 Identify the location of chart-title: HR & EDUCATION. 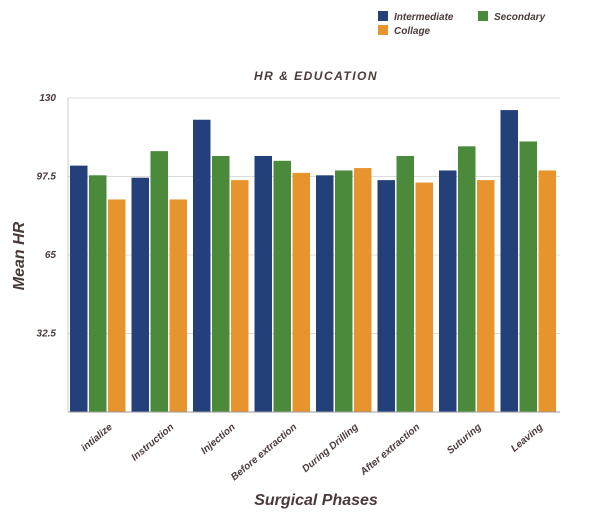
(316, 76).